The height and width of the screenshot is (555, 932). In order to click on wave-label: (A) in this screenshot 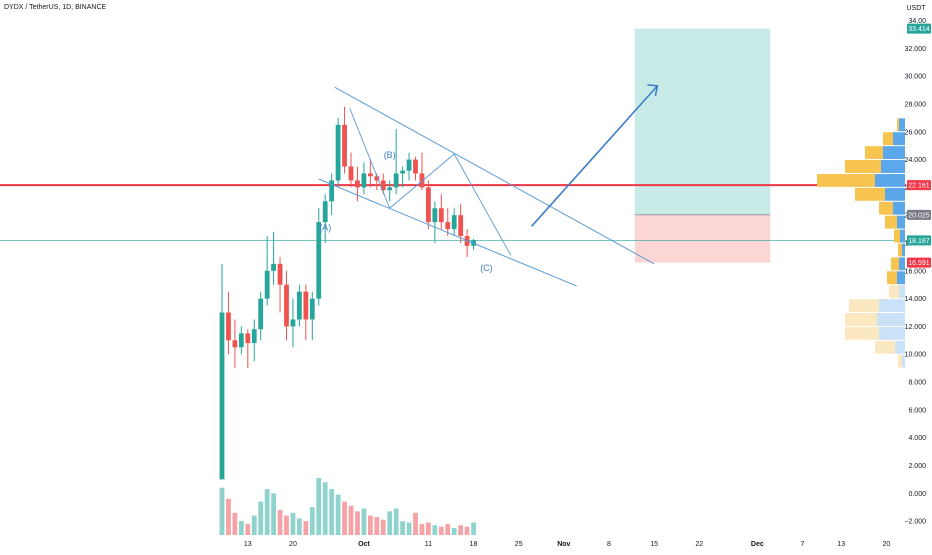, I will do `click(325, 227)`.